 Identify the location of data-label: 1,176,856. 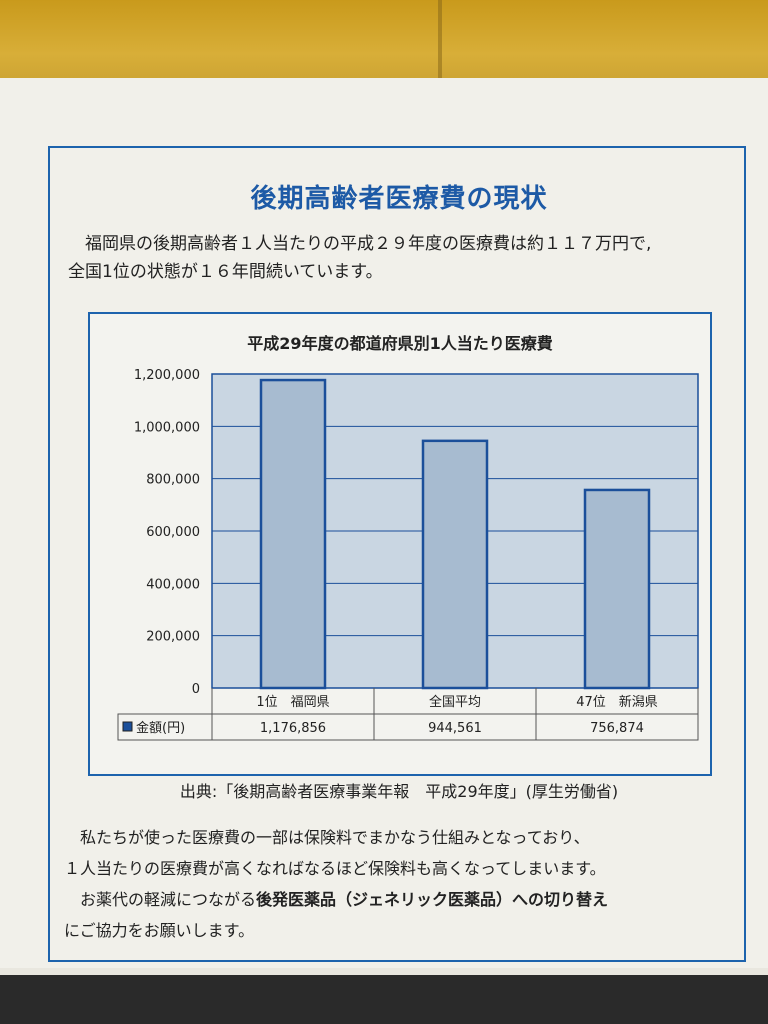
(293, 728).